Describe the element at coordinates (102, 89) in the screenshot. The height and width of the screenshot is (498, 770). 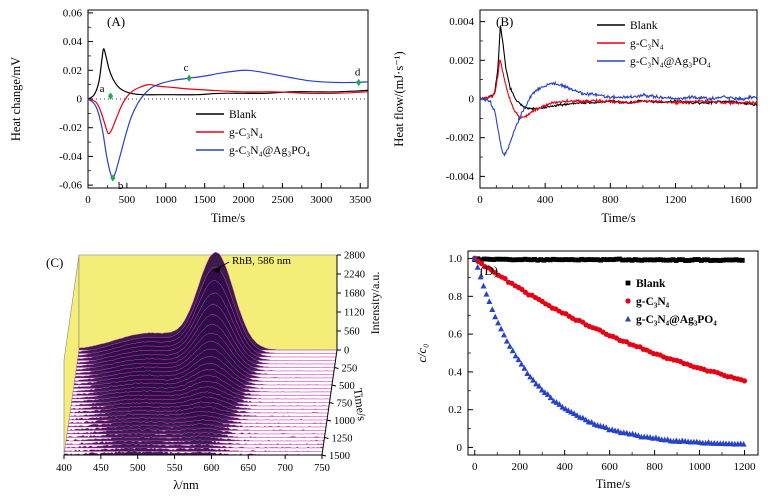
I see `point-label-a: a` at that location.